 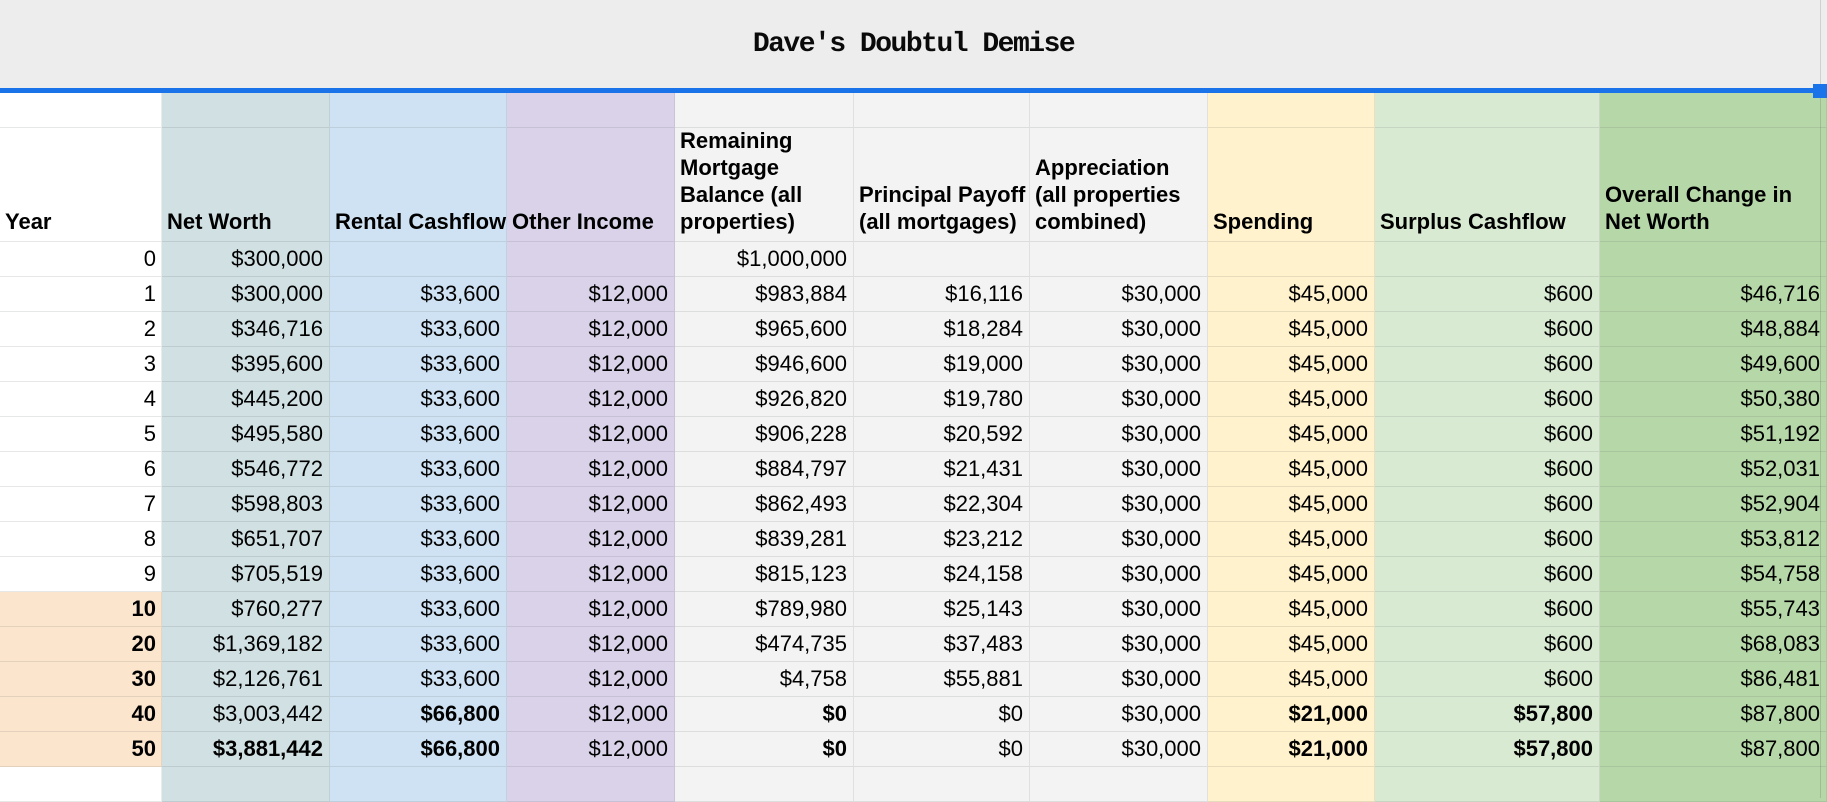 I want to click on other_income-empty-cell, so click(x=591, y=784).